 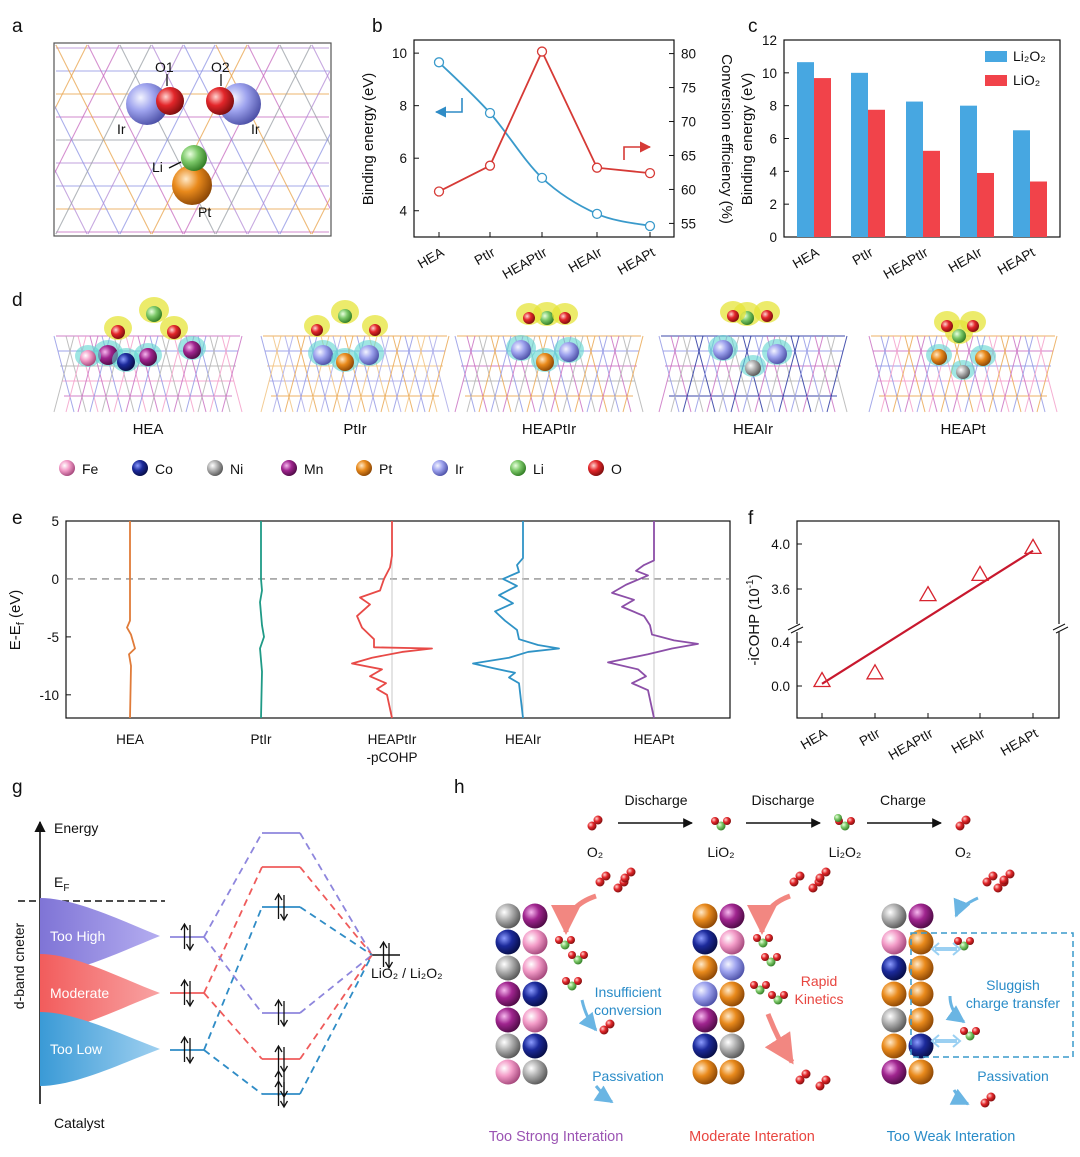 What do you see at coordinates (369, 355) in the screenshot?
I see `atom-ir` at bounding box center [369, 355].